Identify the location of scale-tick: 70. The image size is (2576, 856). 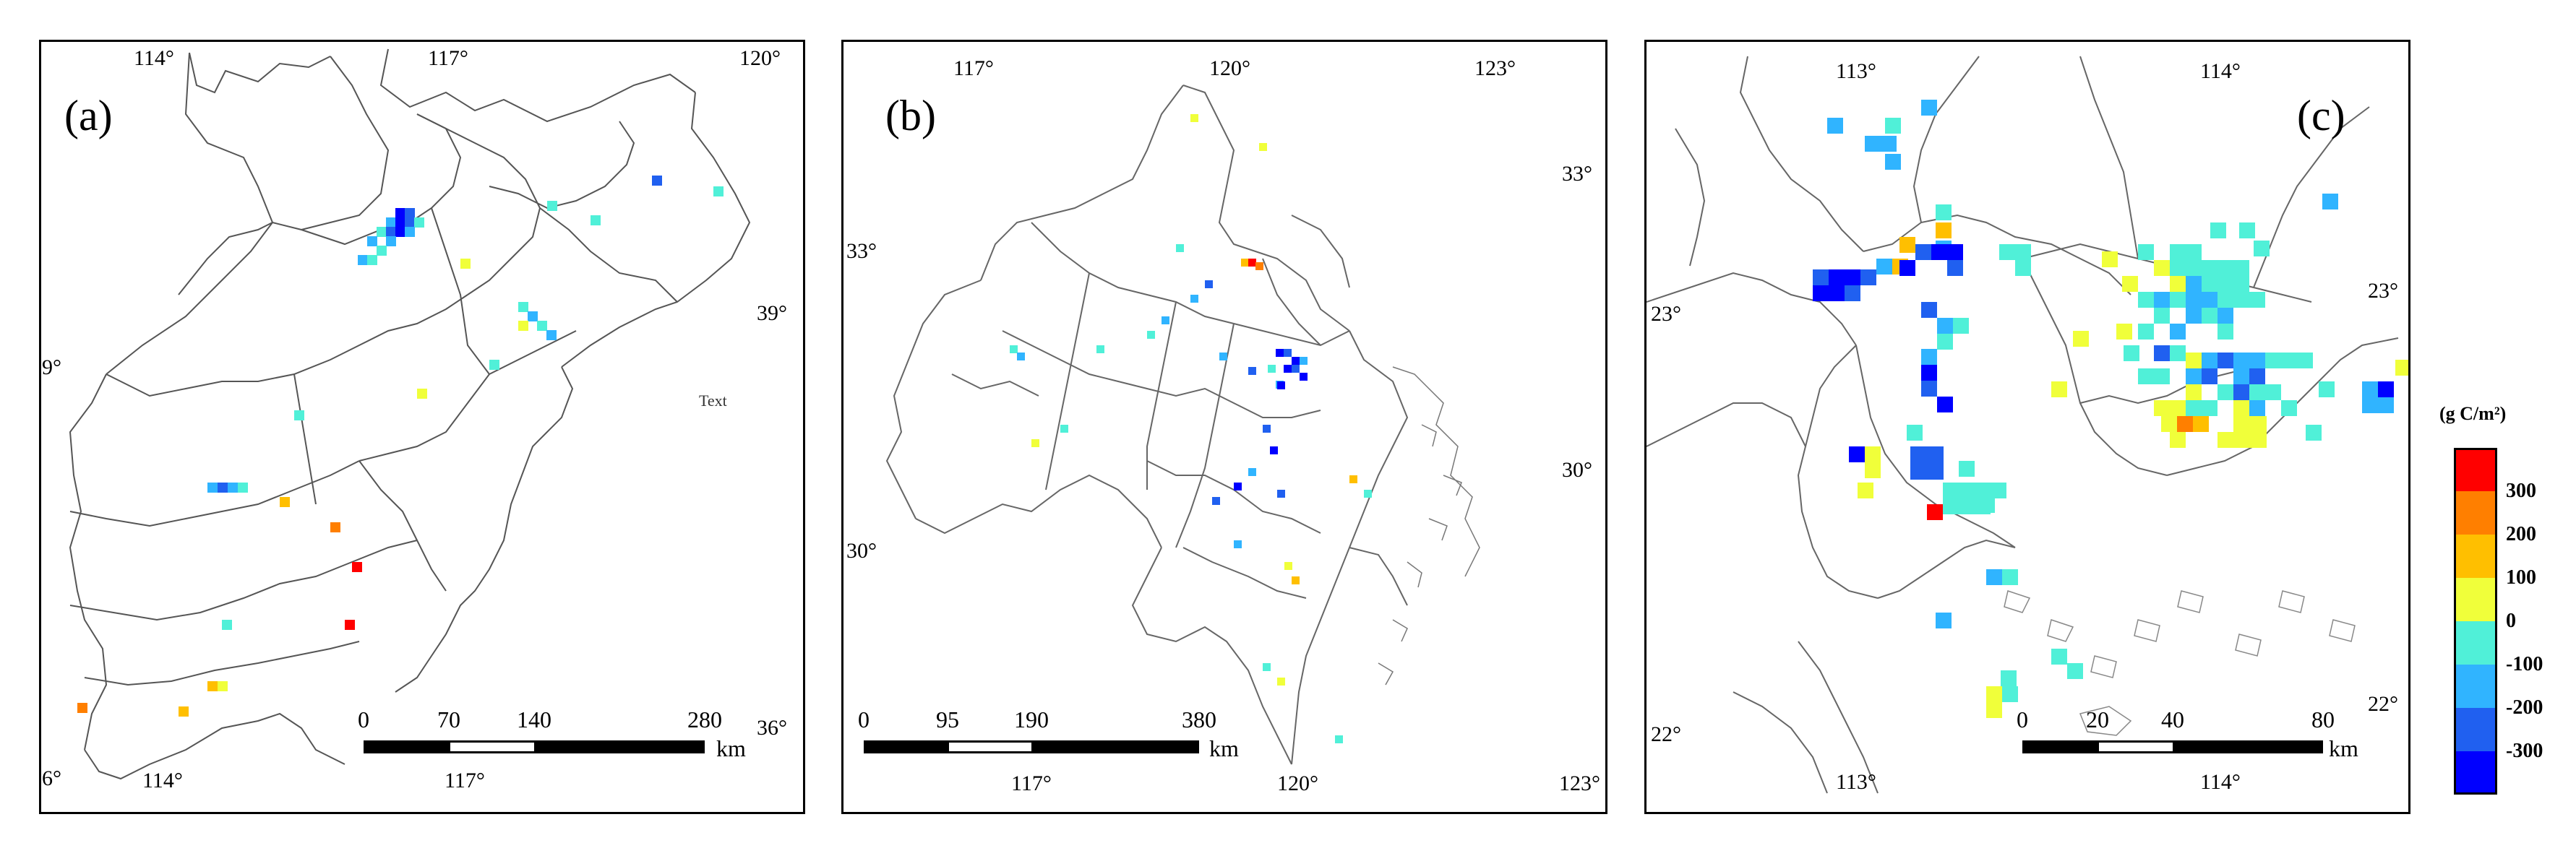
(449, 719).